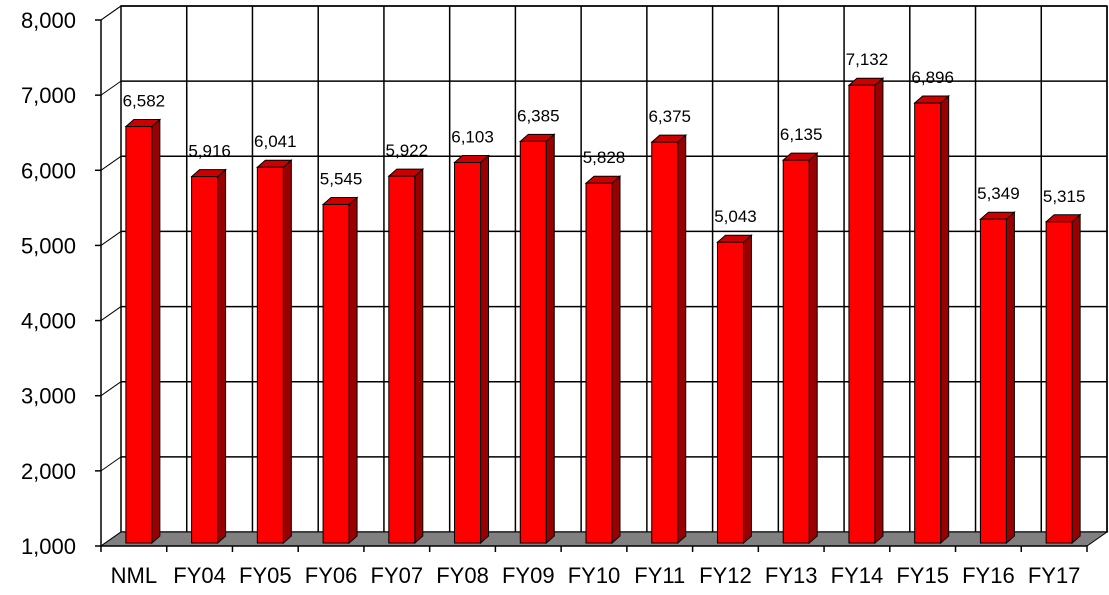 The width and height of the screenshot is (1109, 595). Describe the element at coordinates (134, 575) in the screenshot. I see `x-tick-label: NML` at that location.